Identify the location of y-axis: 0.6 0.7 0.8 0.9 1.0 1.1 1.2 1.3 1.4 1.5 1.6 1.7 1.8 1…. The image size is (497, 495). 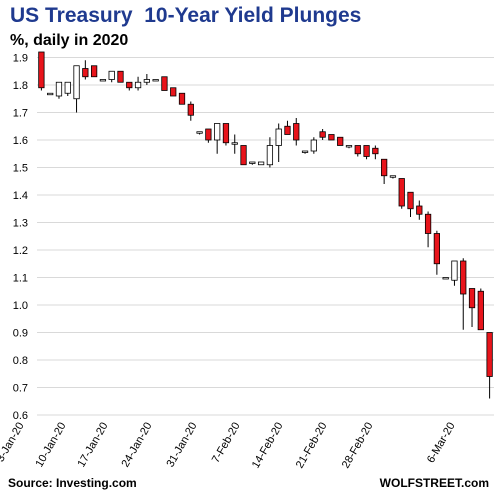
(20, 238).